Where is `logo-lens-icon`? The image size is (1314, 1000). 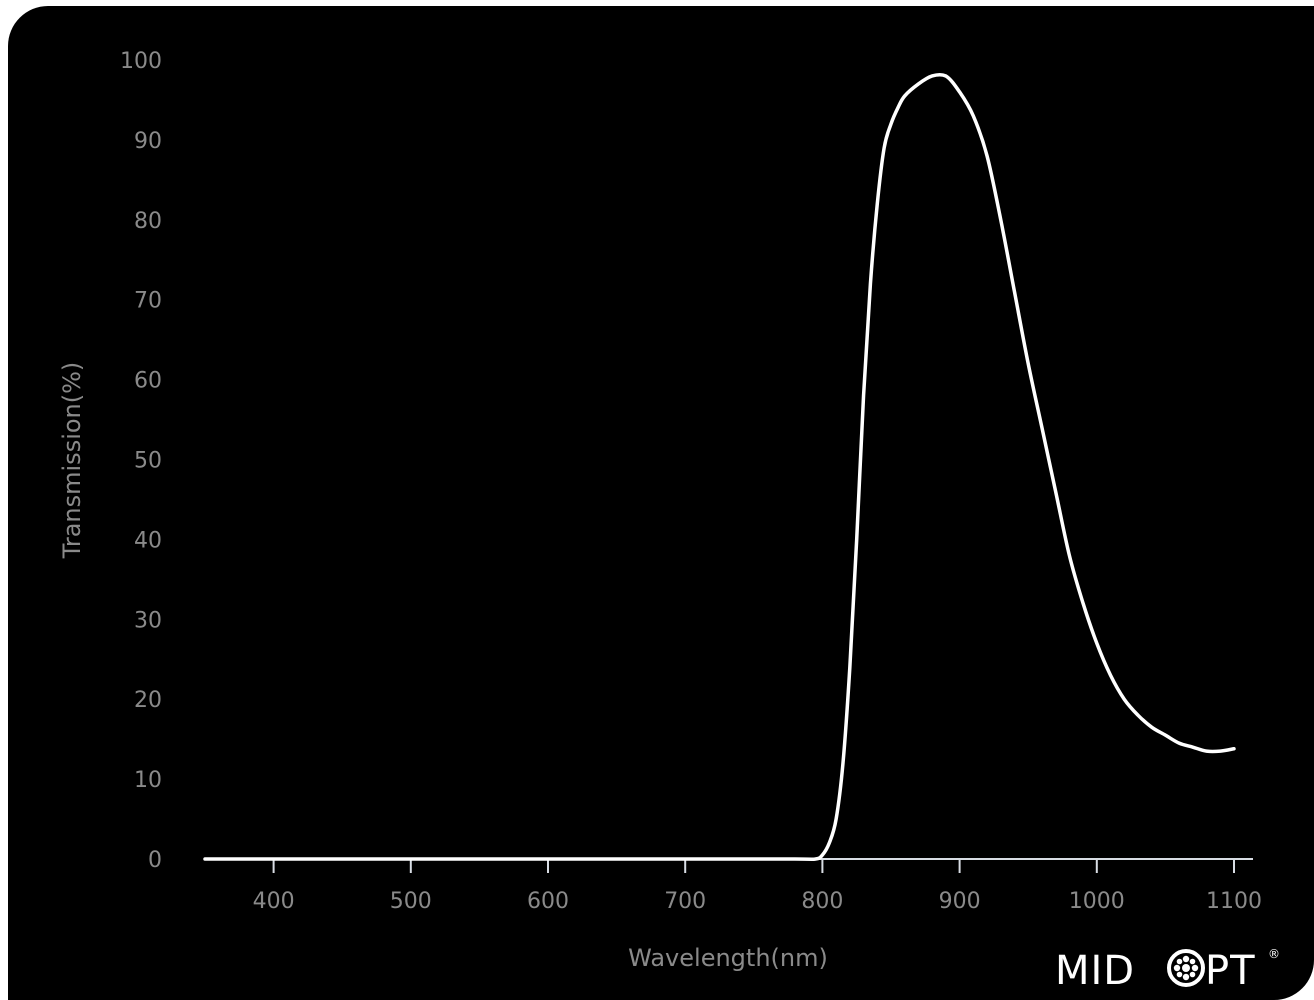 logo-lens-icon is located at coordinates (1186, 968).